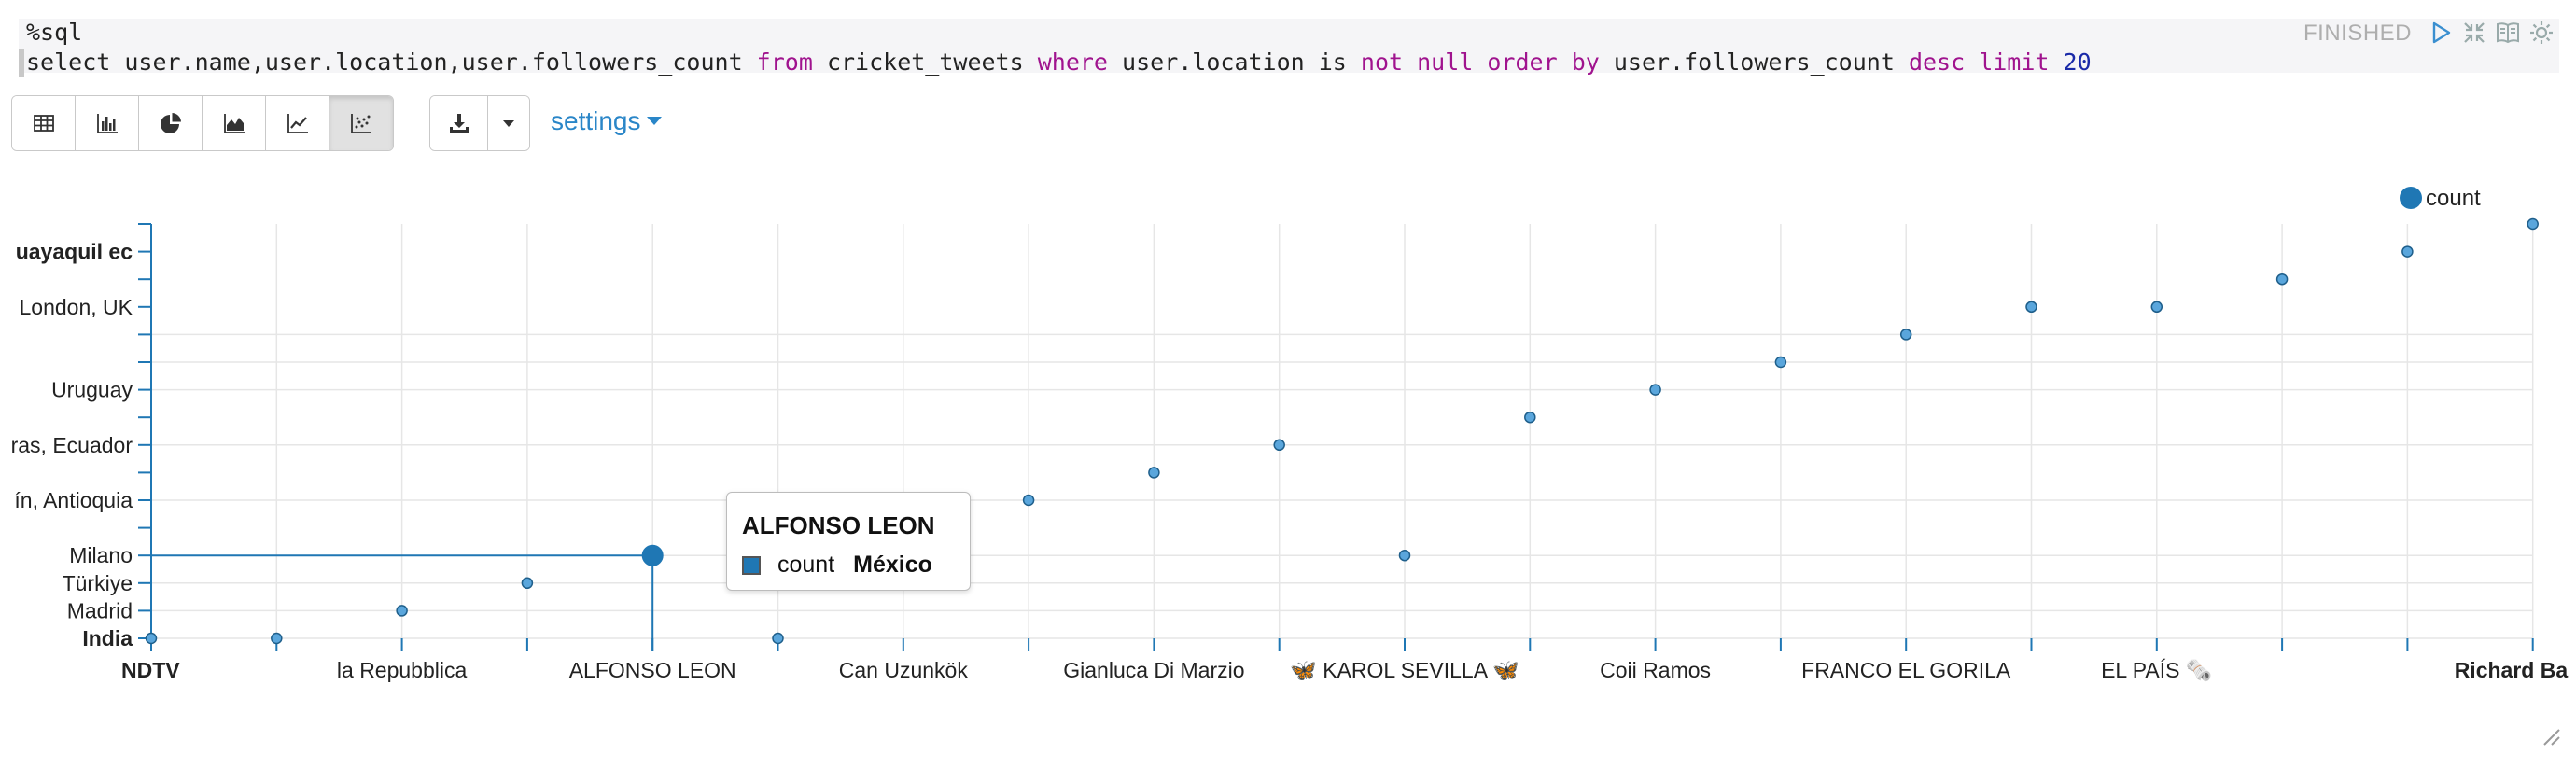  Describe the element at coordinates (2508, 33) in the screenshot. I see `book-icon` at that location.